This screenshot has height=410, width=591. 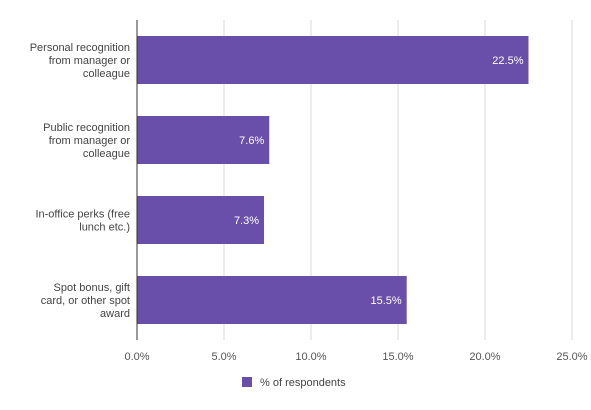 I want to click on bar-data-label: 7.6%, so click(x=251, y=141).